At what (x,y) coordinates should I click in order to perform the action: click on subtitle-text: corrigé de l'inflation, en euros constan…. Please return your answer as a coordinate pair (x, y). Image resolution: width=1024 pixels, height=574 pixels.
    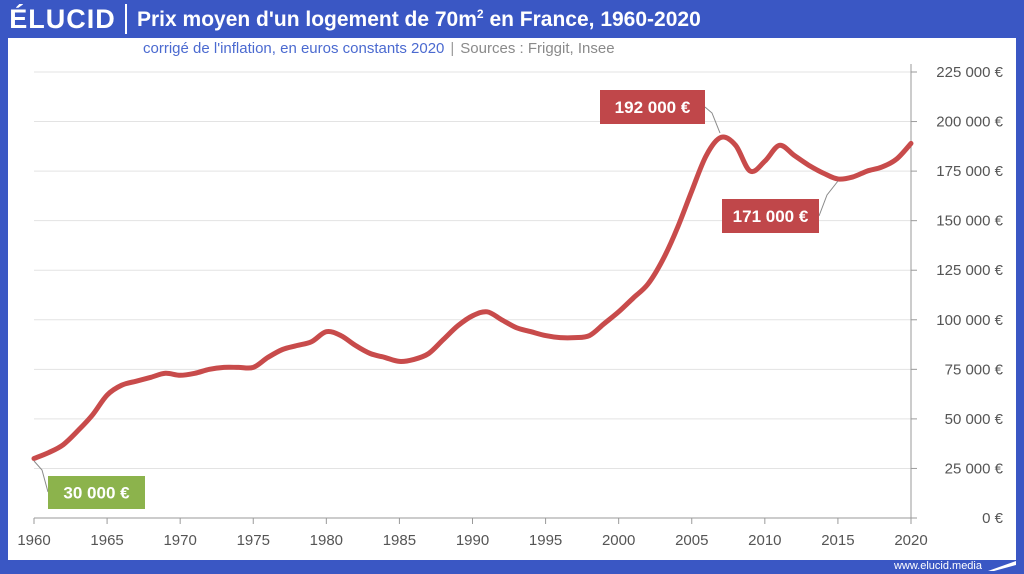
    Looking at the image, I should click on (294, 48).